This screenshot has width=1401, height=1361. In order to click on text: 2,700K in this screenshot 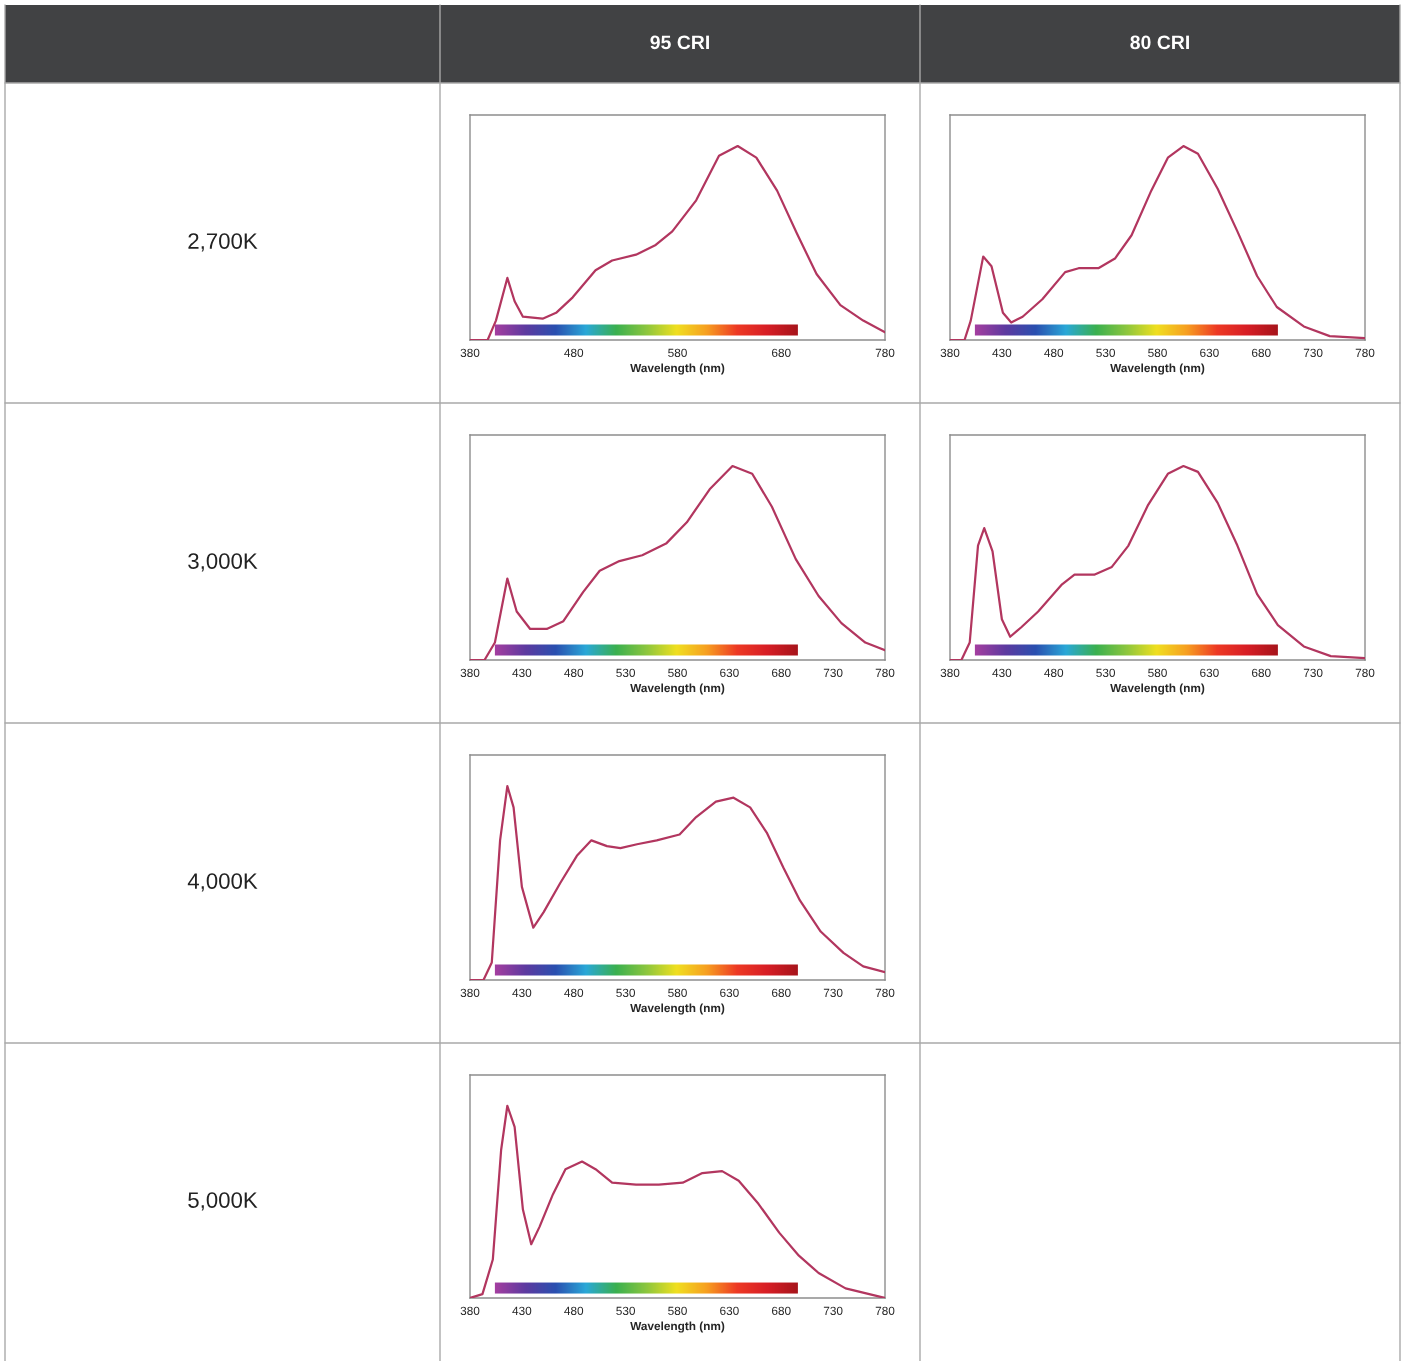, I will do `click(223, 242)`.